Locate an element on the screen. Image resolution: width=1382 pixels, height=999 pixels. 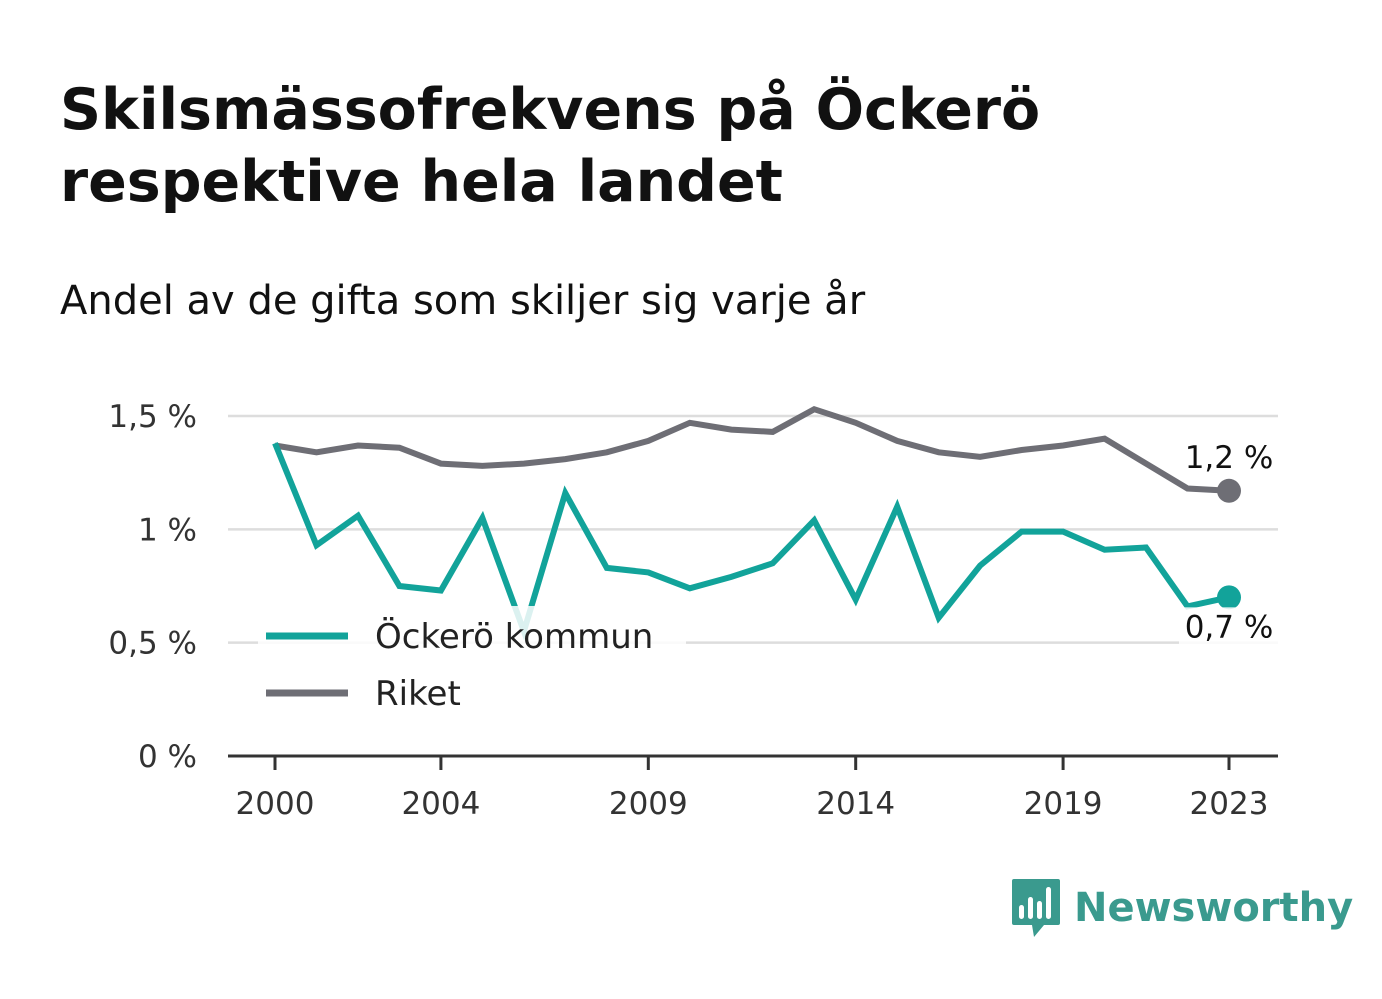
end-labels: 0,7 % 1,2 % is located at coordinates (1229, 543).